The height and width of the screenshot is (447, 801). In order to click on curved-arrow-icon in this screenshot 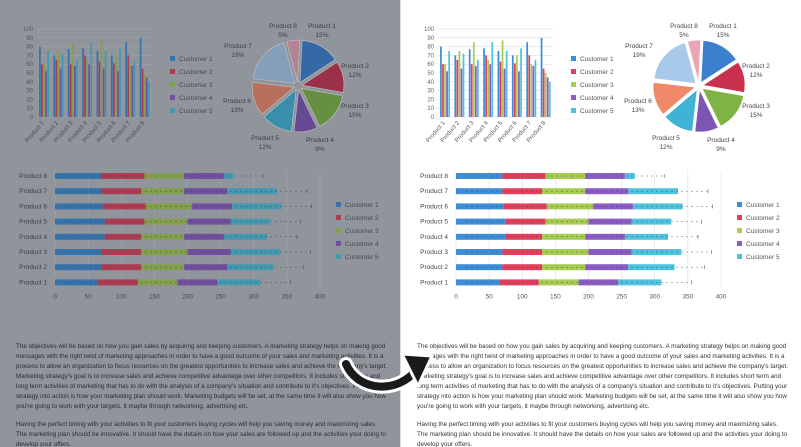, I will do `click(386, 373)`.